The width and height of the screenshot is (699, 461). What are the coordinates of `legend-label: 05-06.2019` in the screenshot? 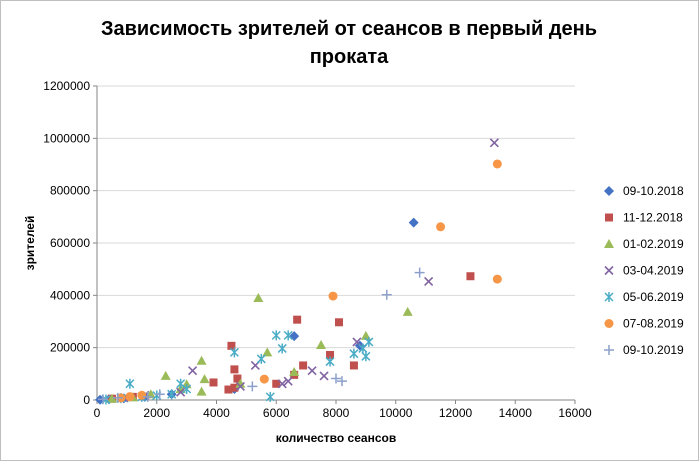 It's located at (653, 297).